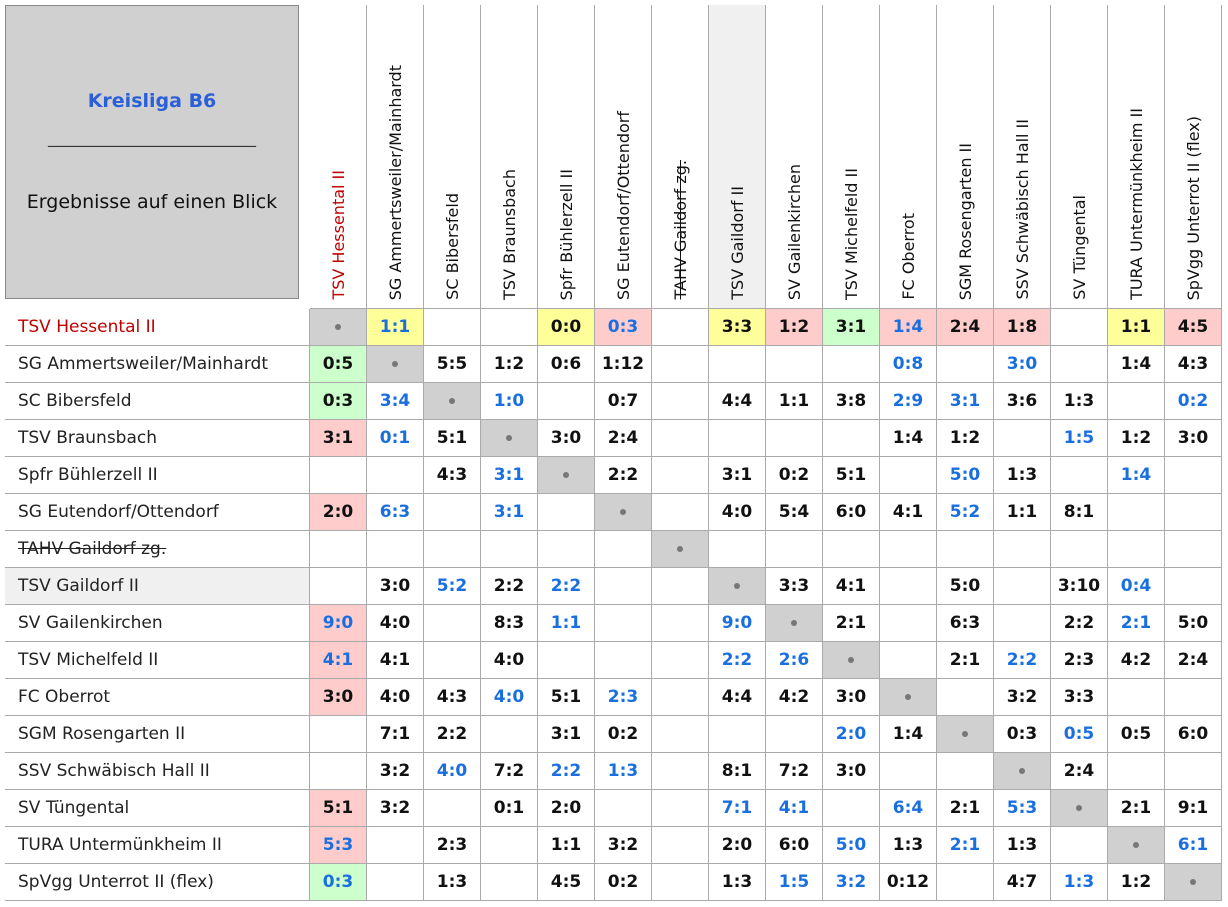  What do you see at coordinates (737, 157) in the screenshot?
I see `column-header: TSV Gaildorf II` at bounding box center [737, 157].